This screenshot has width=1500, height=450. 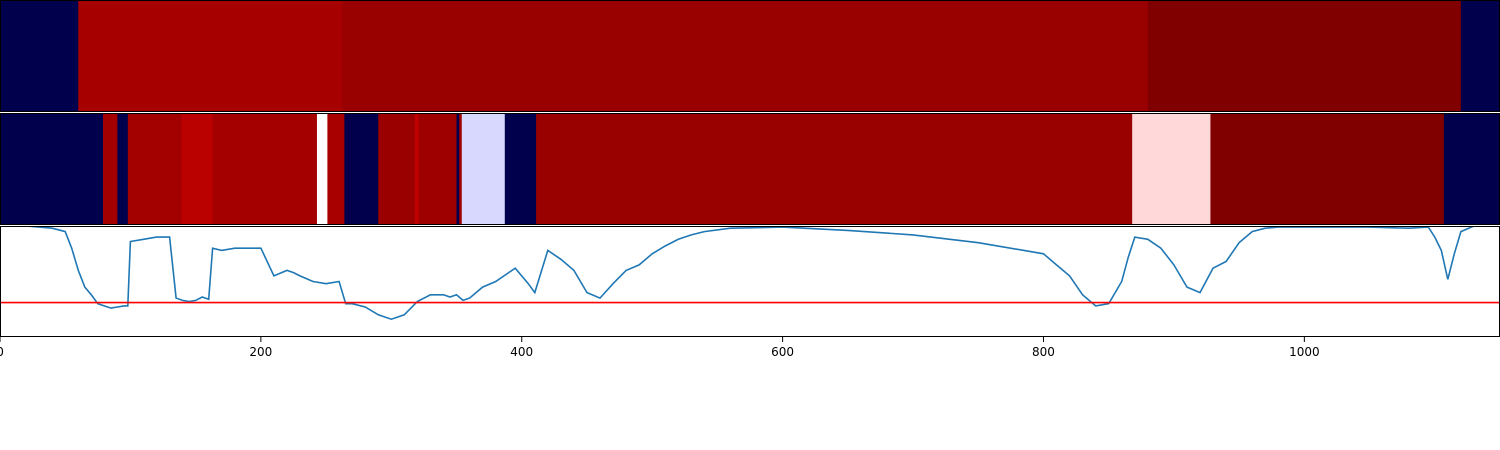 I want to click on x-tick-label: 400, so click(x=521, y=352).